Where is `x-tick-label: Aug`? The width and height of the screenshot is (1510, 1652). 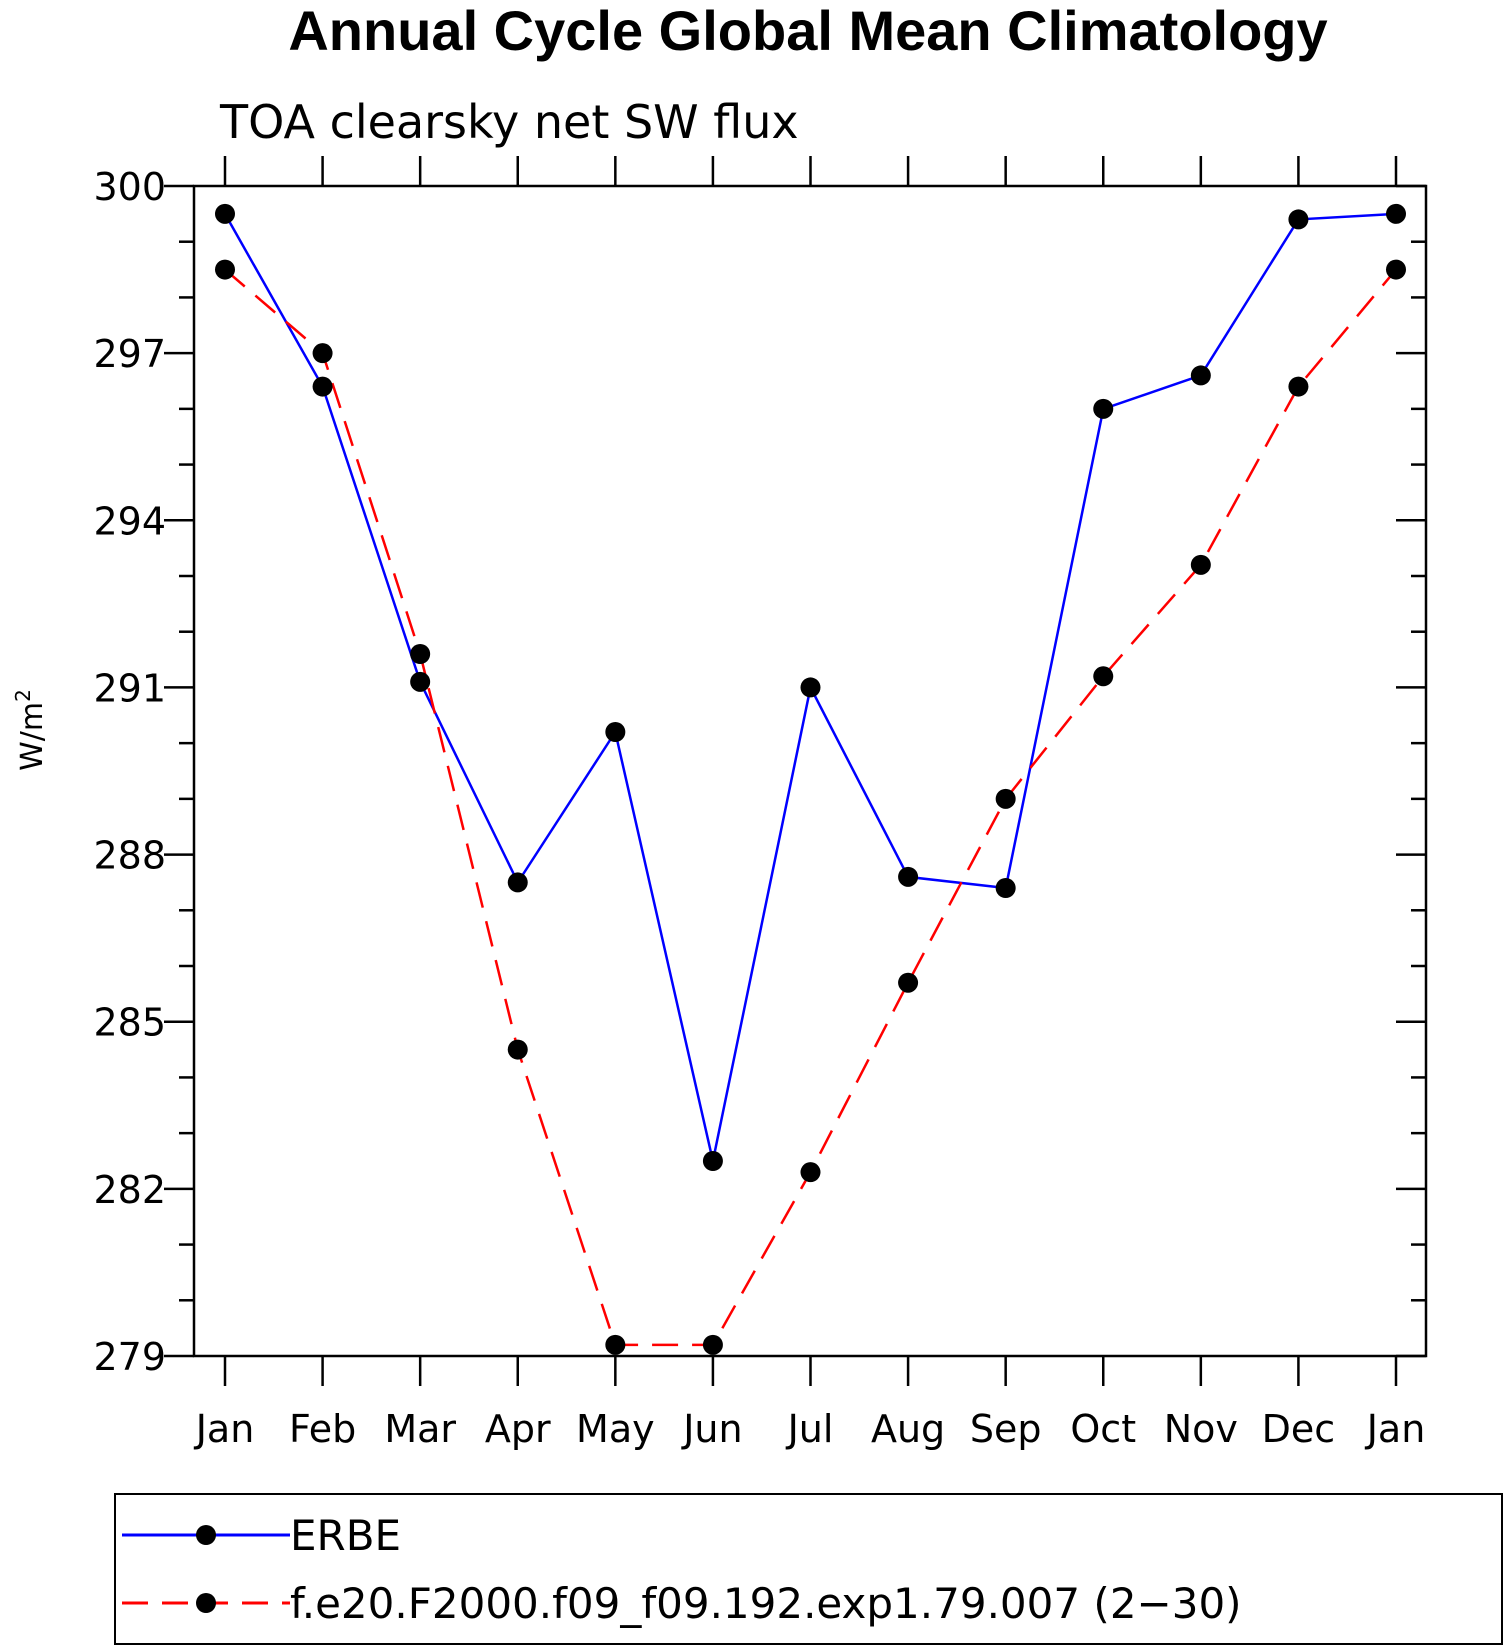
x-tick-label: Aug is located at coordinates (908, 1429).